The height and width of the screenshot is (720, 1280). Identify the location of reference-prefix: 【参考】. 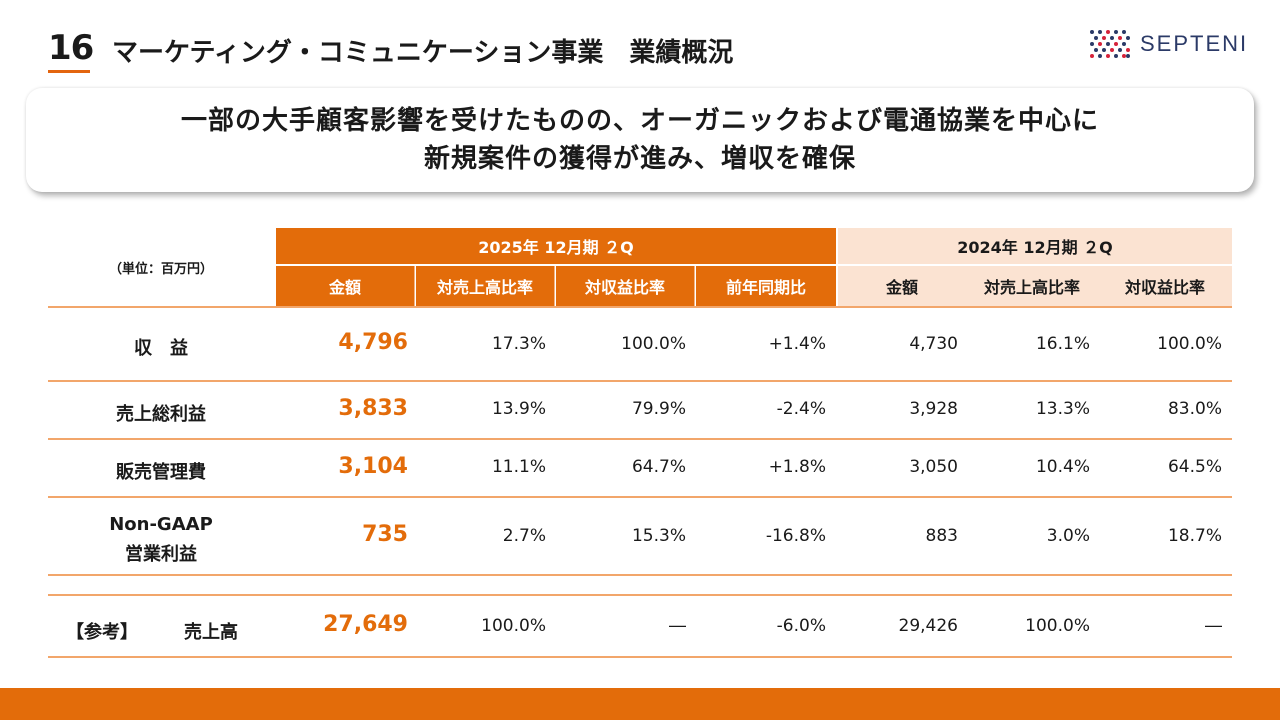
(102, 632).